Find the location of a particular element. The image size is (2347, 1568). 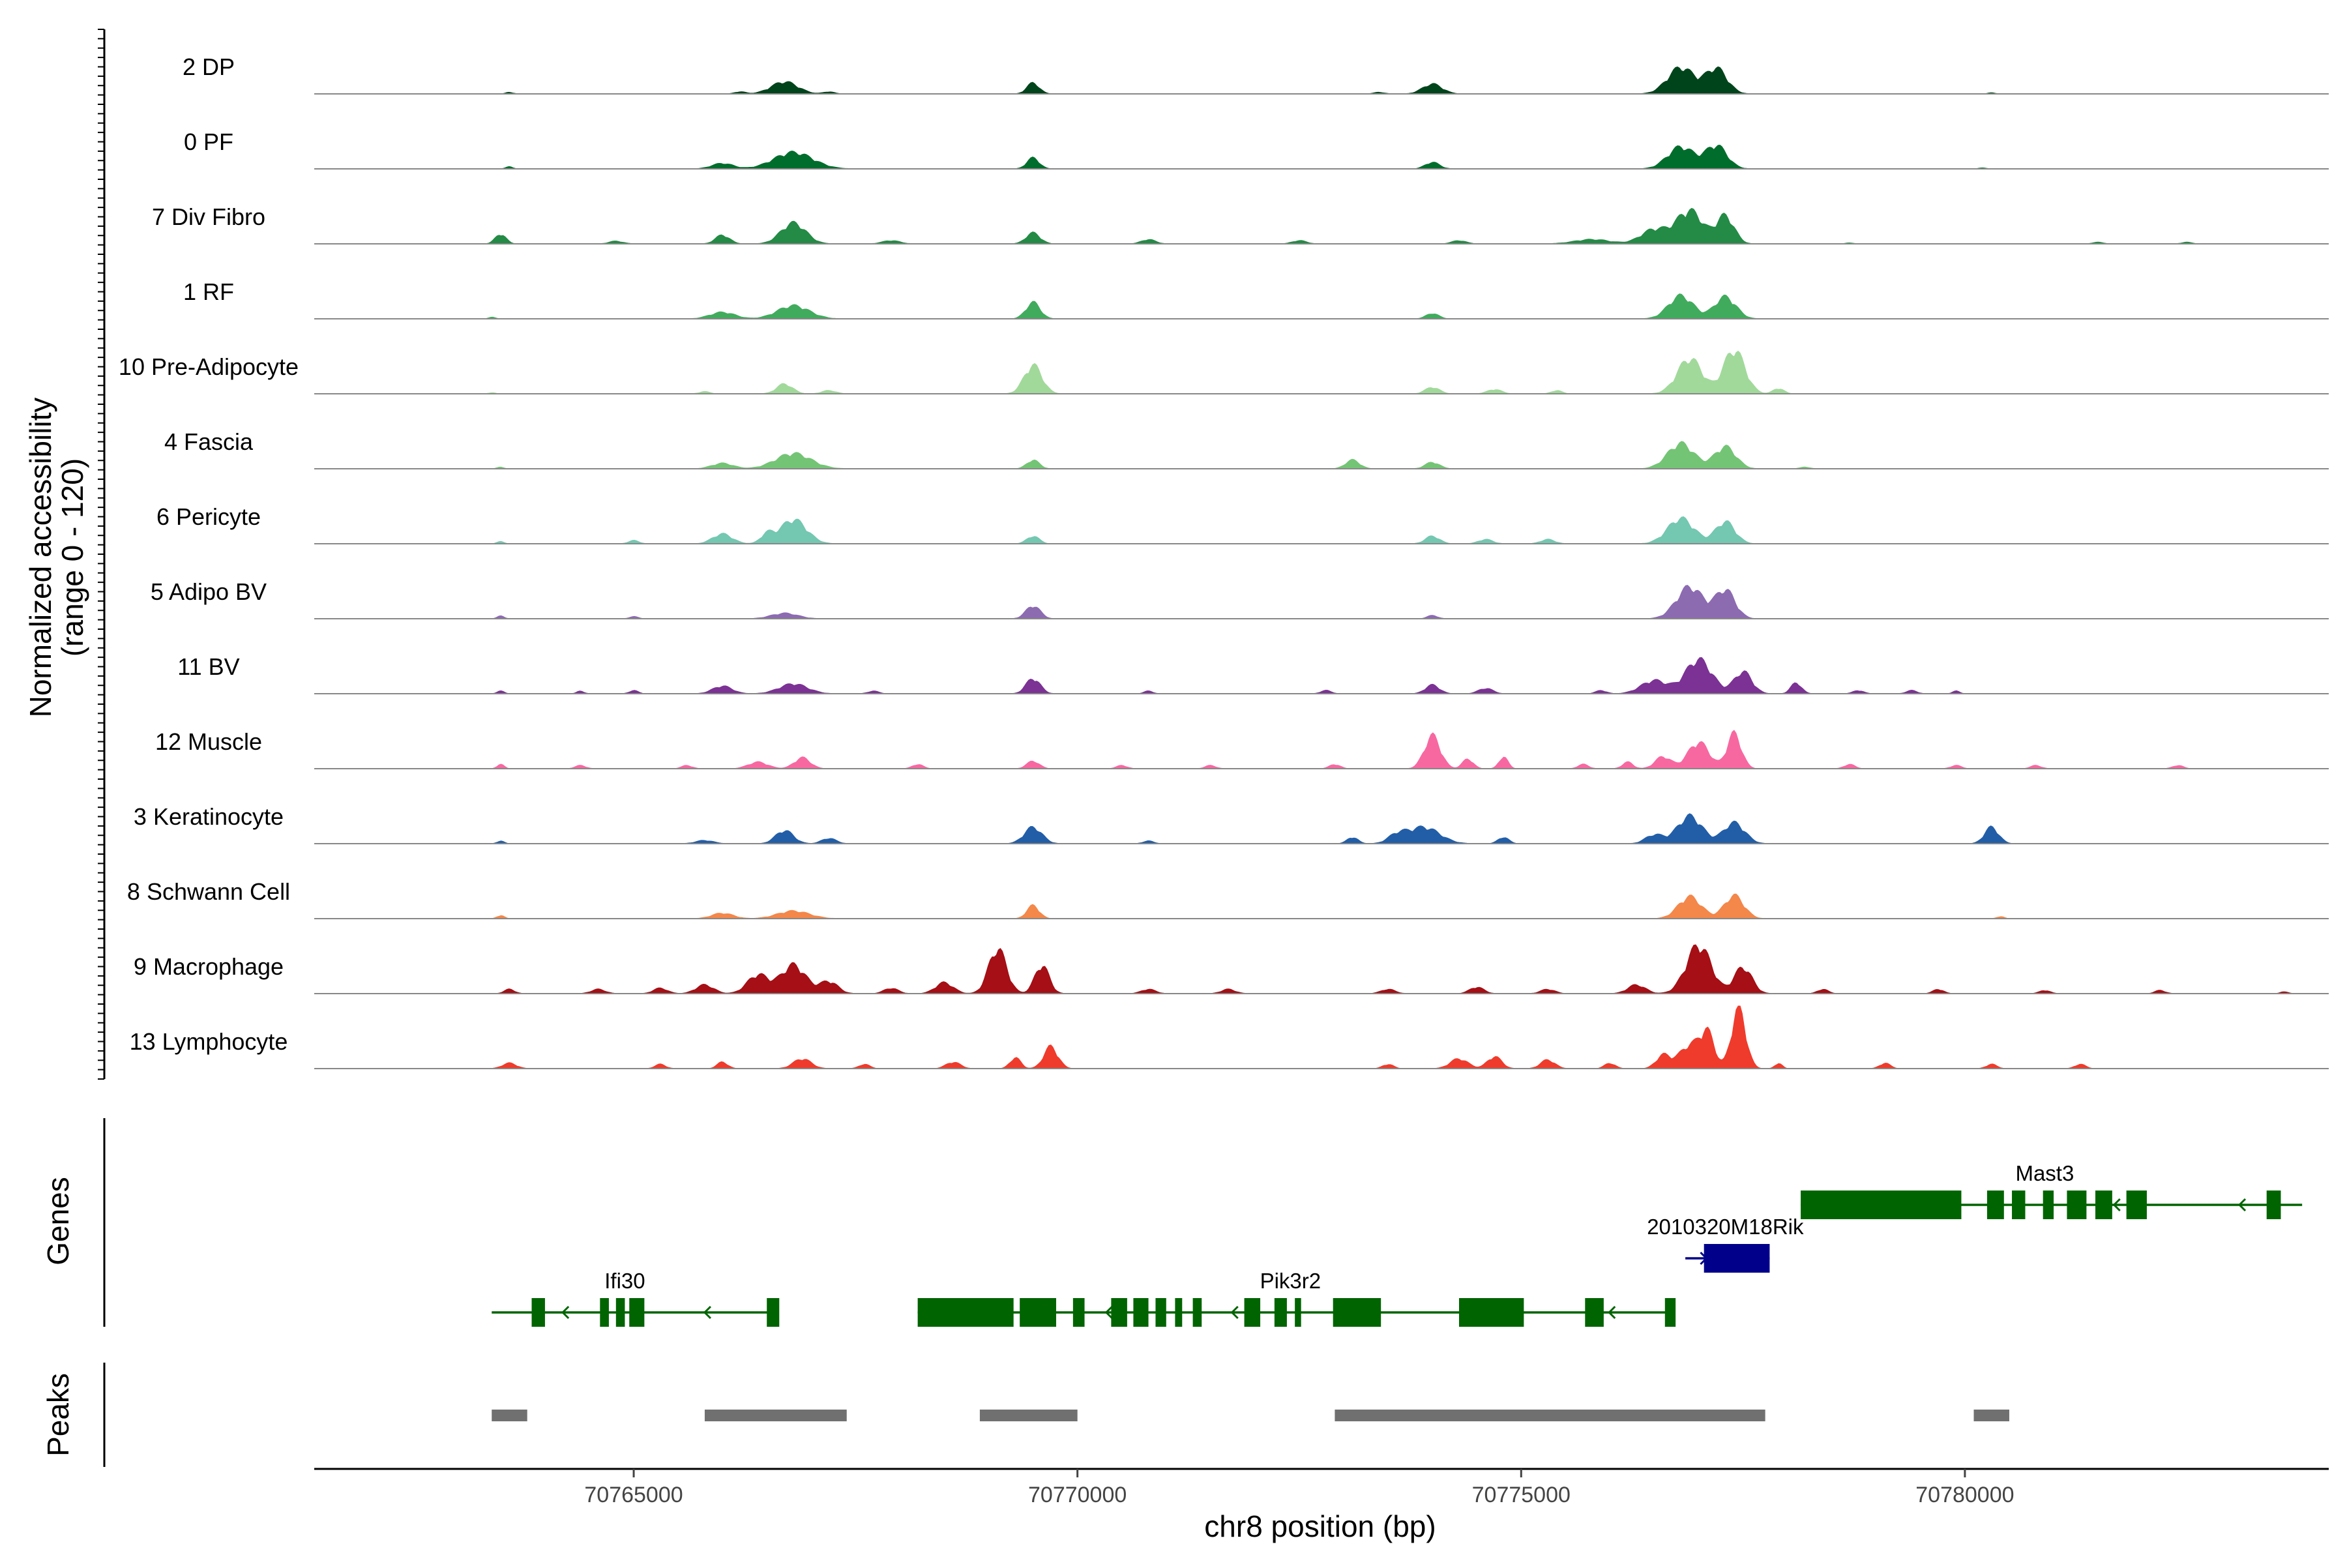

gene-model: Ifi30 is located at coordinates (636, 1298).